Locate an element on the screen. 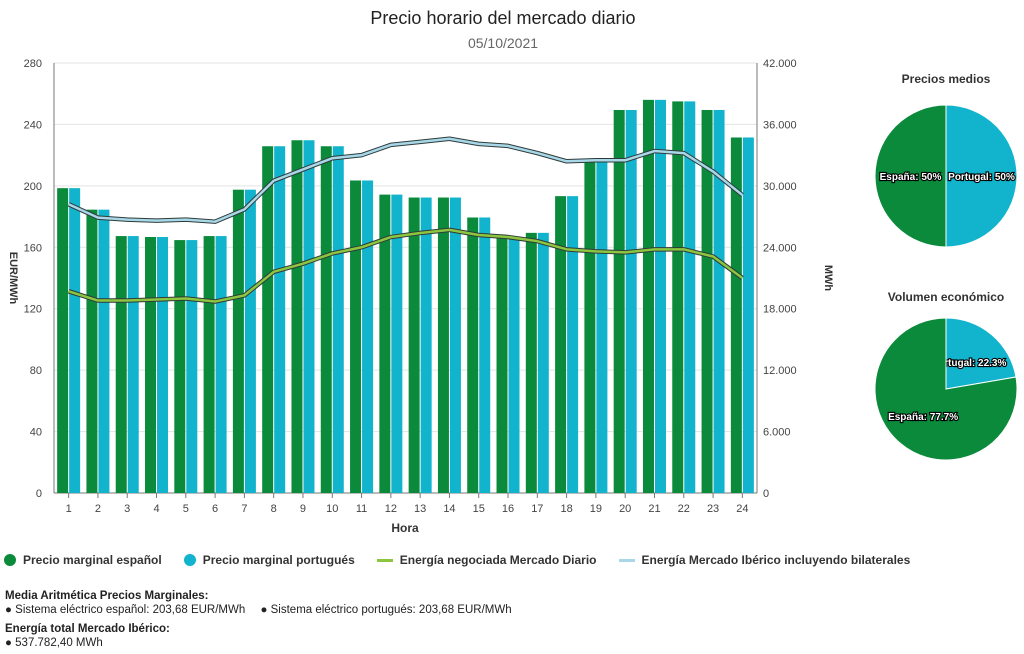 The height and width of the screenshot is (654, 1024). series-line-energia-diario is located at coordinates (406, 265).